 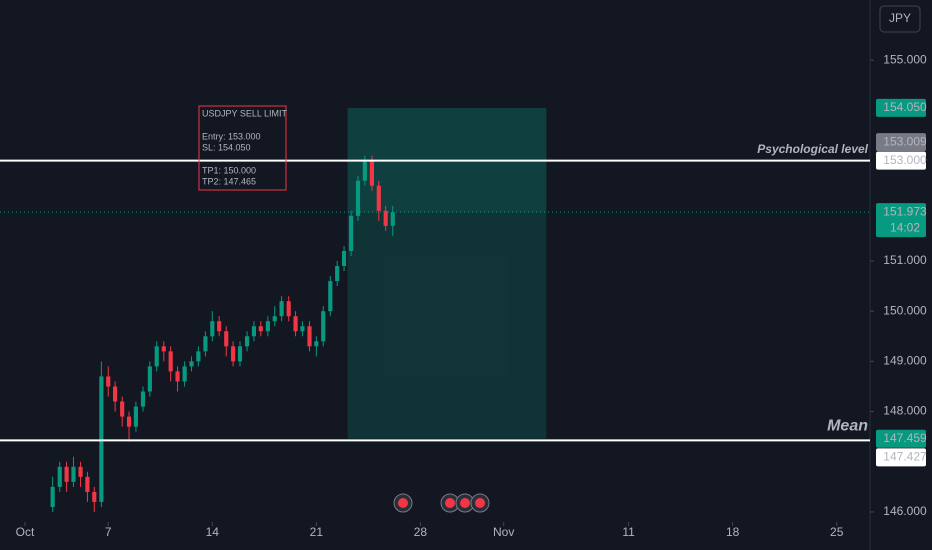 What do you see at coordinates (905, 361) in the screenshot?
I see `y-tick-label: 149.000` at bounding box center [905, 361].